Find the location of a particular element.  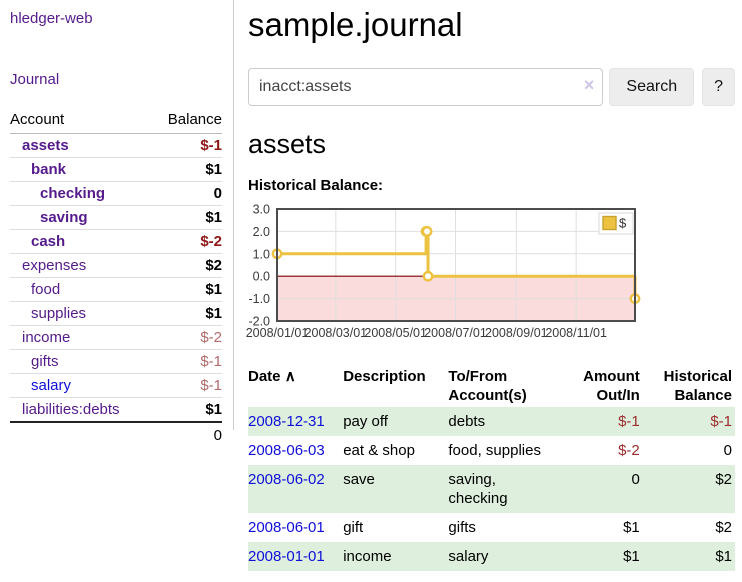

x-tick-label: 2008/11/01 is located at coordinates (576, 333).